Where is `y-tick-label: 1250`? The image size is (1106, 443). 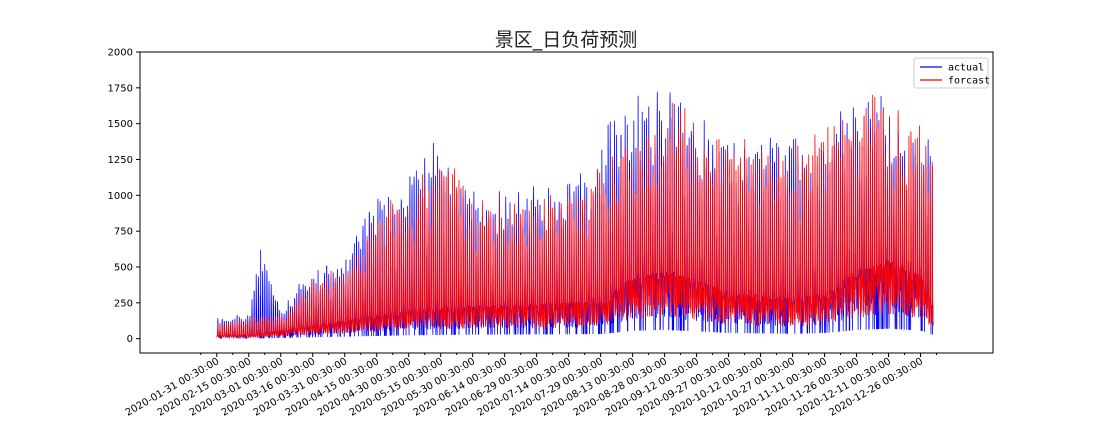
y-tick-label: 1250 is located at coordinates (120, 160).